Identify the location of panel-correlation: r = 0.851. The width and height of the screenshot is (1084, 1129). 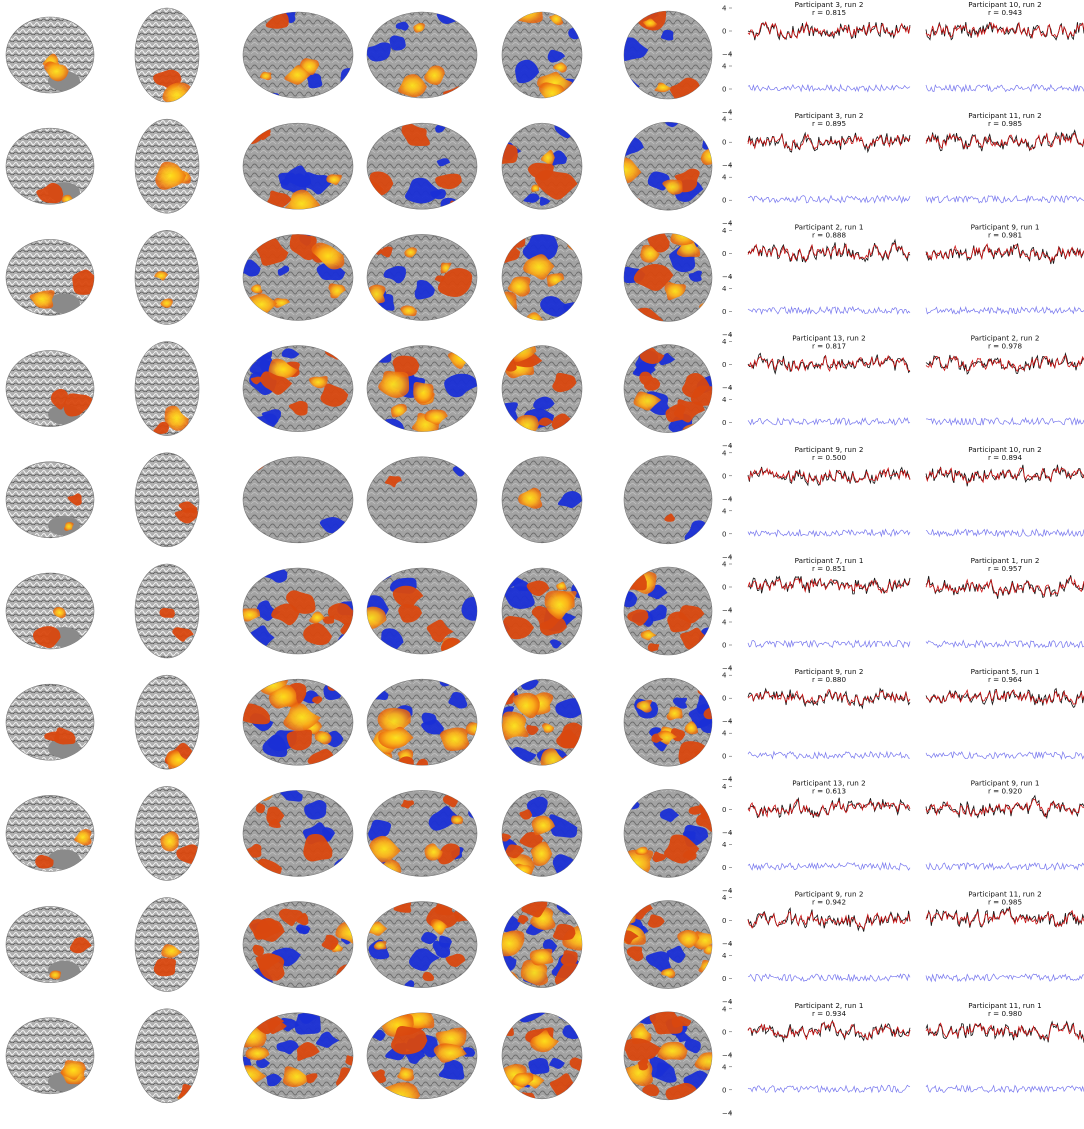
(829, 568).